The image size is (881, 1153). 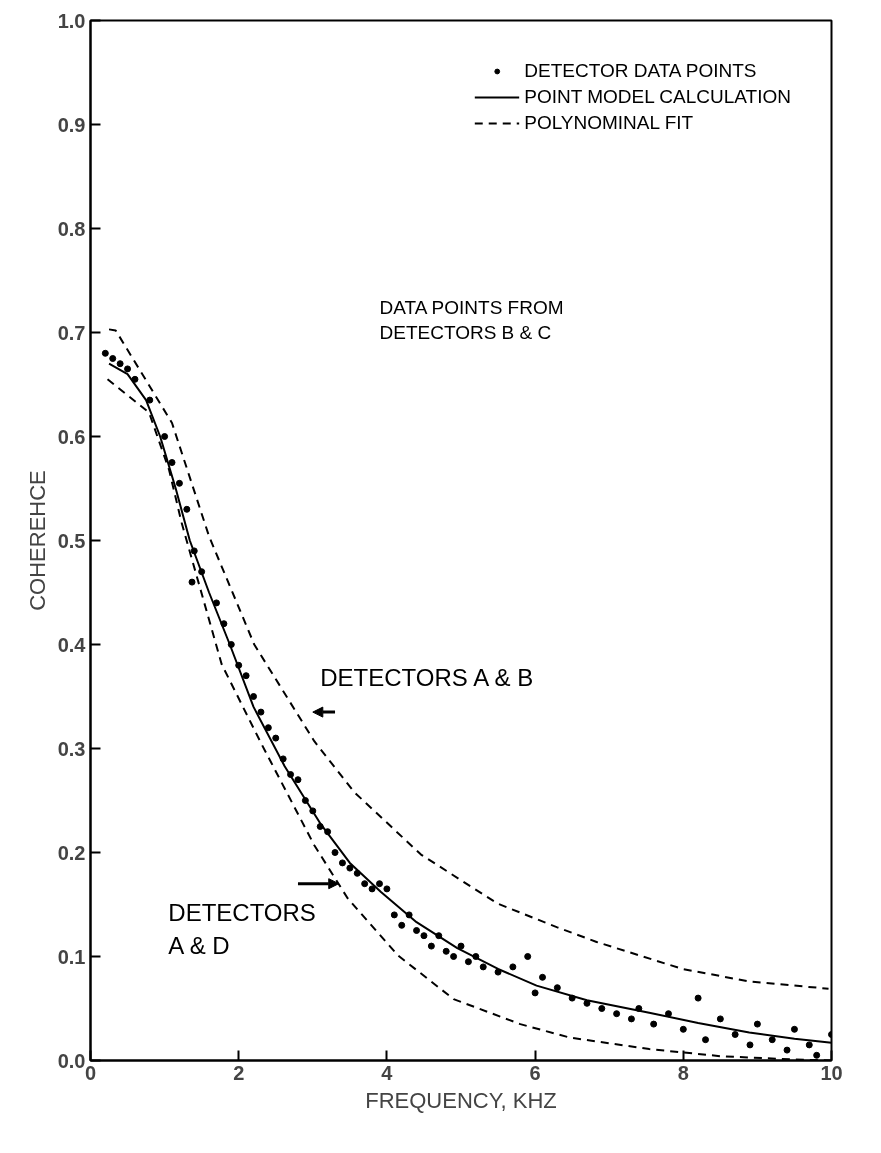 I want to click on y-tick-label: 0.8, so click(x=71, y=228).